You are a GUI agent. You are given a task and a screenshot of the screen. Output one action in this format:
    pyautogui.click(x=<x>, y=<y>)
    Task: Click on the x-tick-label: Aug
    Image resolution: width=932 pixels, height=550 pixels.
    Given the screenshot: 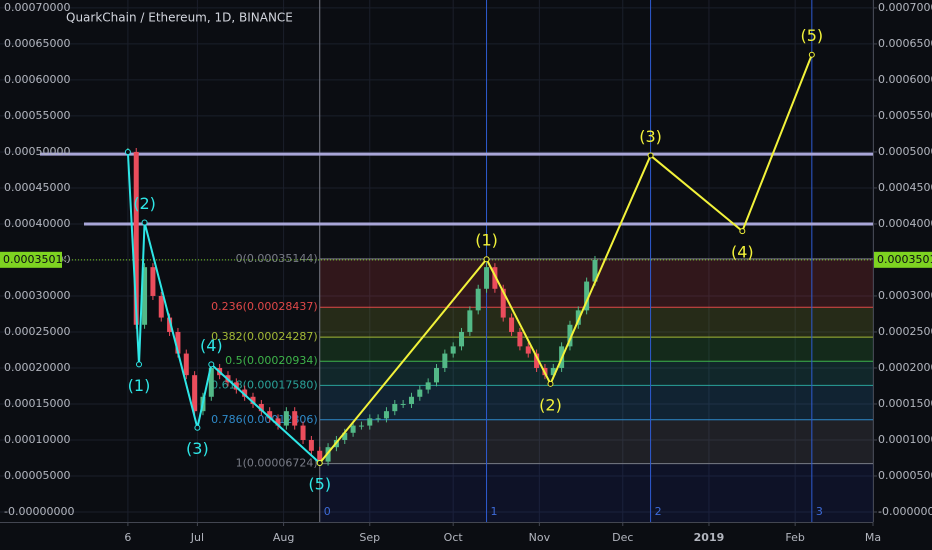 What is the action you would take?
    pyautogui.click(x=283, y=537)
    